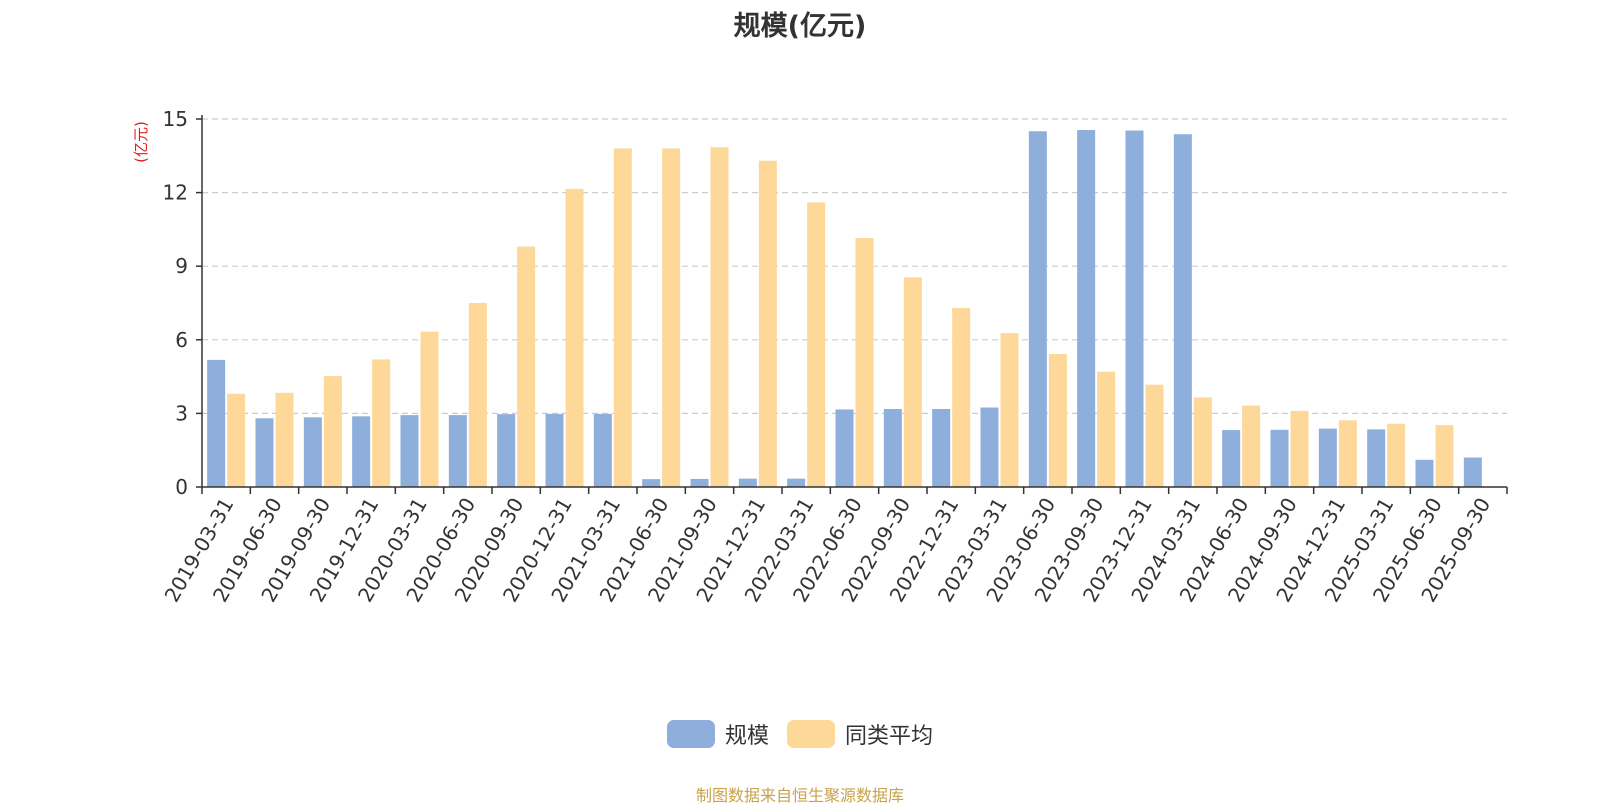  What do you see at coordinates (799, 795) in the screenshot?
I see `data-source-note: 制图数据来自恒生聚源数据库` at bounding box center [799, 795].